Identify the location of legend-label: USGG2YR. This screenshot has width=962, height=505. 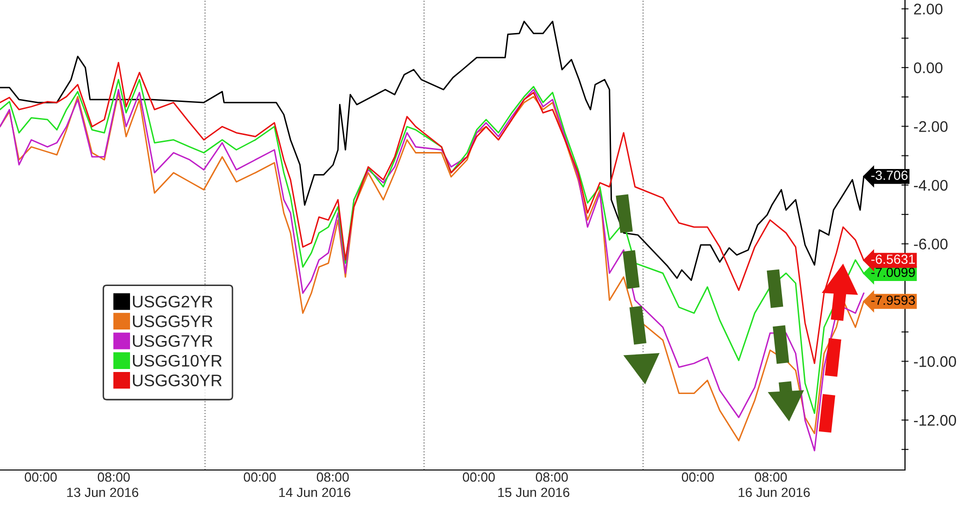
(172, 302).